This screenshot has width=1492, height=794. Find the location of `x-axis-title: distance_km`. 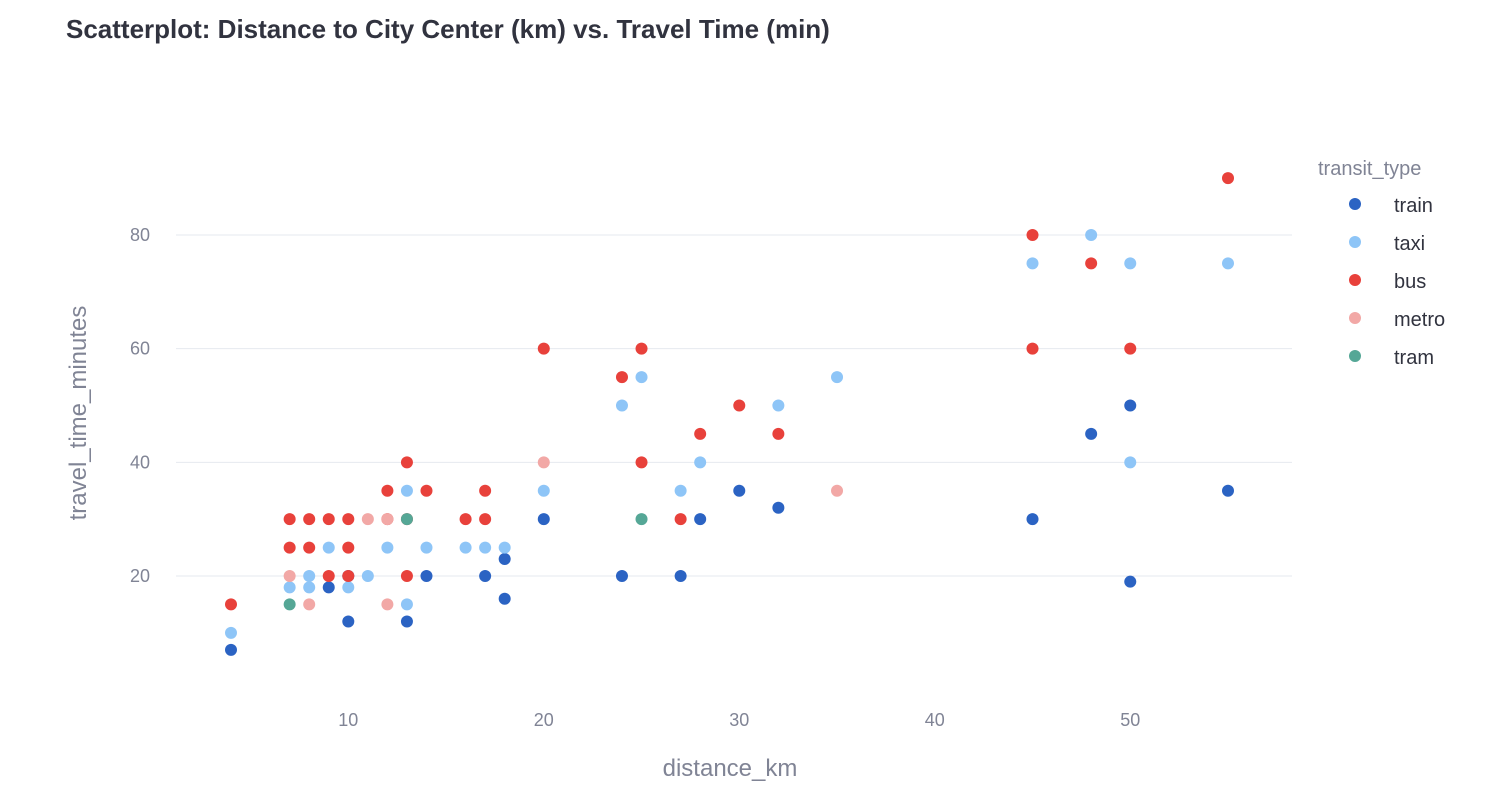

x-axis-title: distance_km is located at coordinates (730, 768).